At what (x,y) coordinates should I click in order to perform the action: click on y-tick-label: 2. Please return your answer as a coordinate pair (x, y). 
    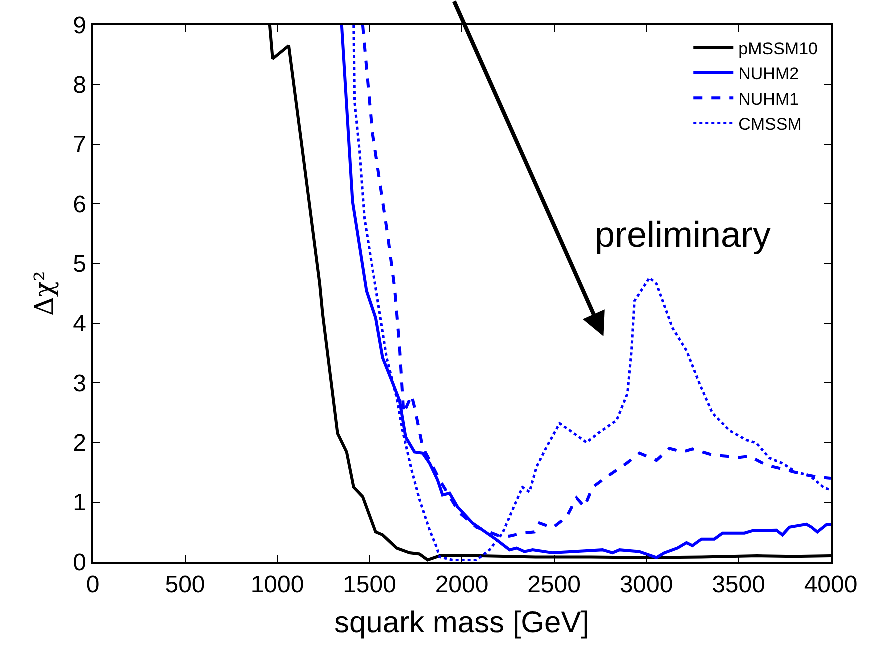
    Looking at the image, I should click on (79, 444).